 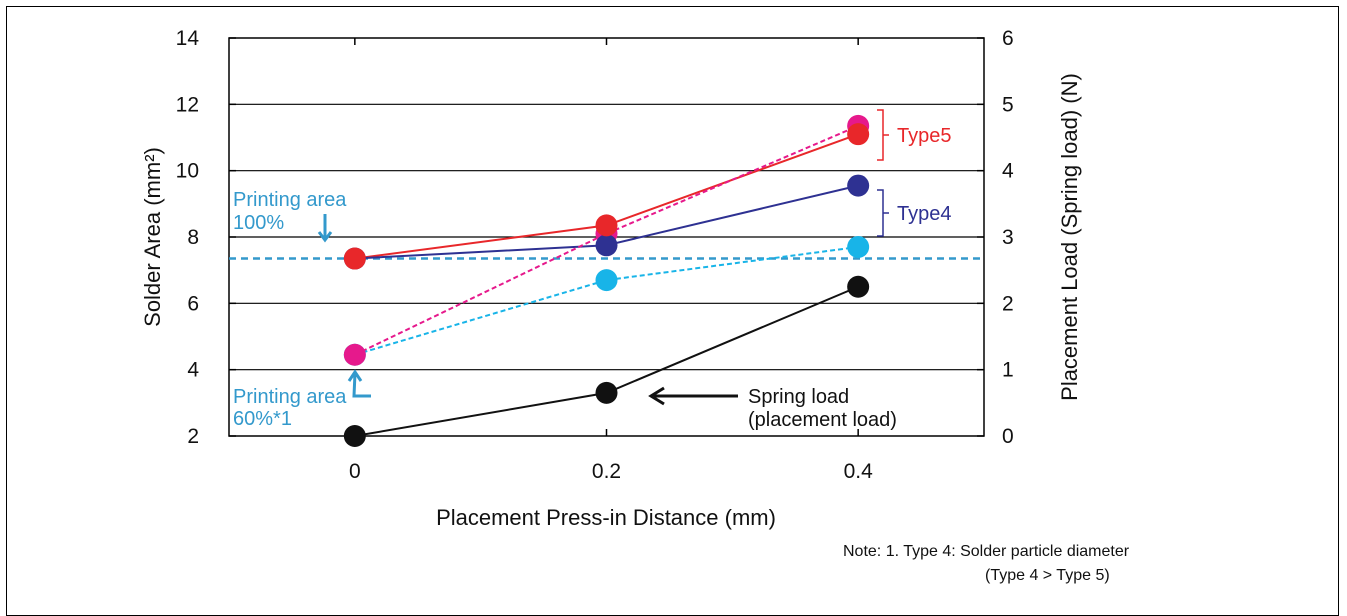 I want to click on type5-label: Type5, so click(x=924, y=136).